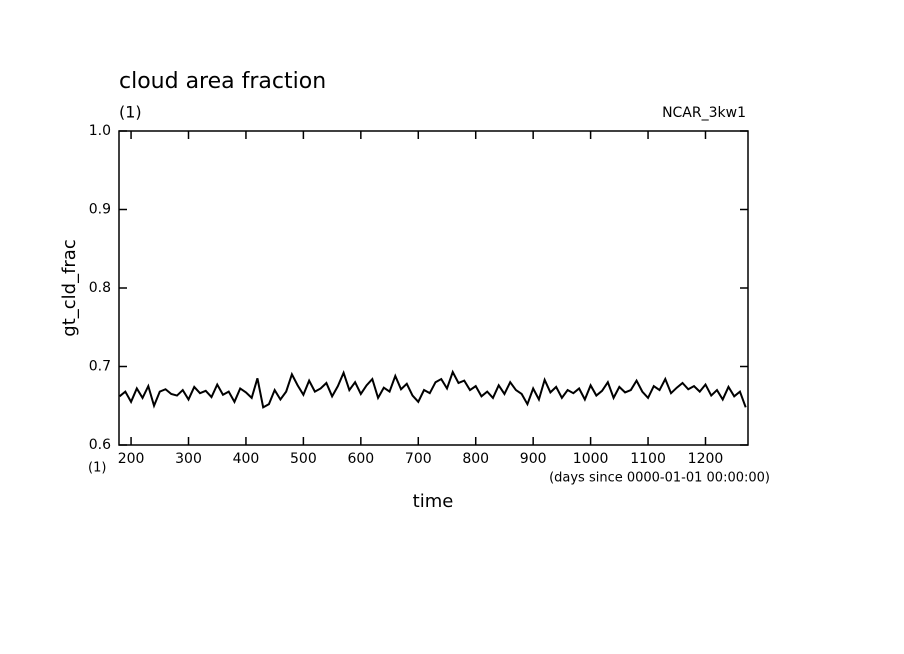 The image size is (904, 654). I want to click on y-tick-label: 0.7, so click(100, 367).